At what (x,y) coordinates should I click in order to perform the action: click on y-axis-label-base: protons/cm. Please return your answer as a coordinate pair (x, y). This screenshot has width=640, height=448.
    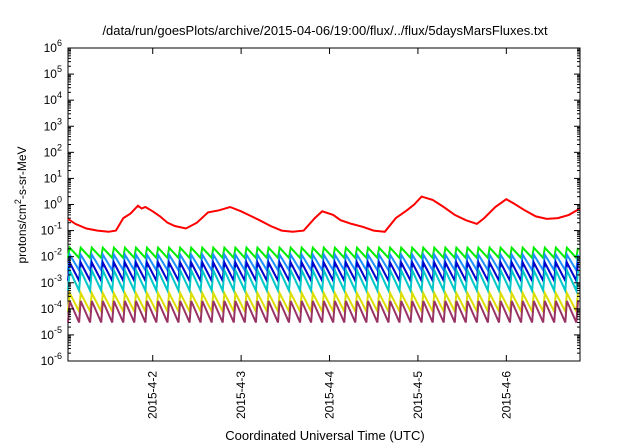
    Looking at the image, I should click on (22, 233).